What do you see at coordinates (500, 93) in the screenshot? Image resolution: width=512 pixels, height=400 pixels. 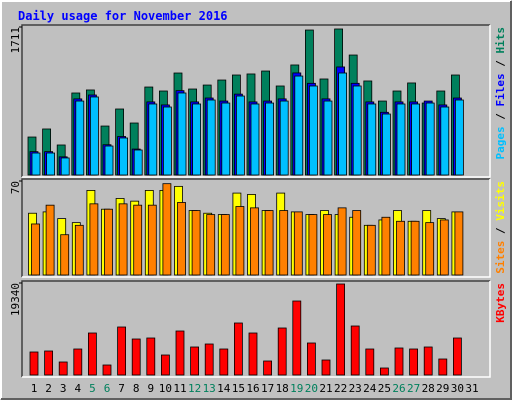 I see `legend: Pages / Files / Hits` at bounding box center [500, 93].